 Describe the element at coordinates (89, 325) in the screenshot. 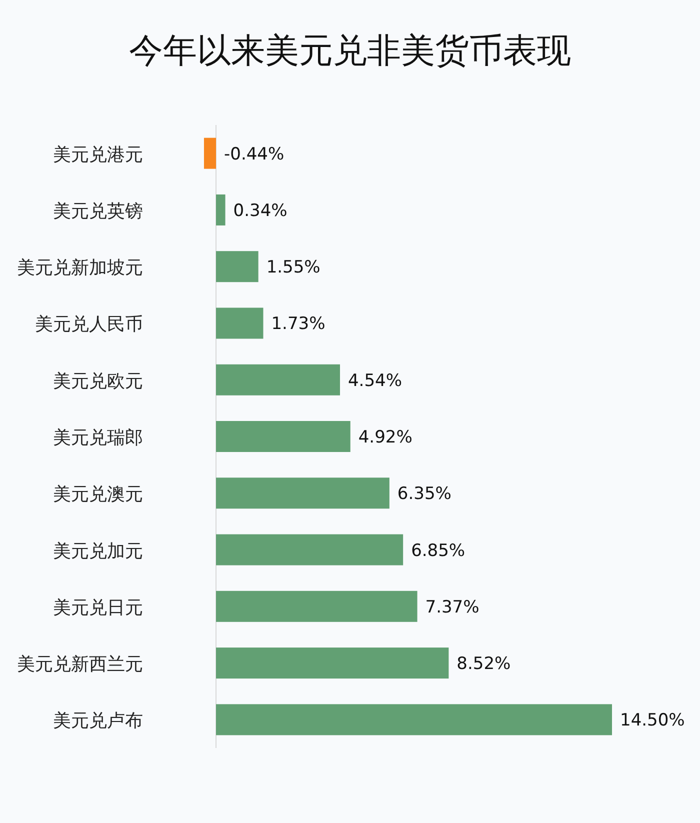

I see `y-tick-label: 美元兑人民币` at that location.